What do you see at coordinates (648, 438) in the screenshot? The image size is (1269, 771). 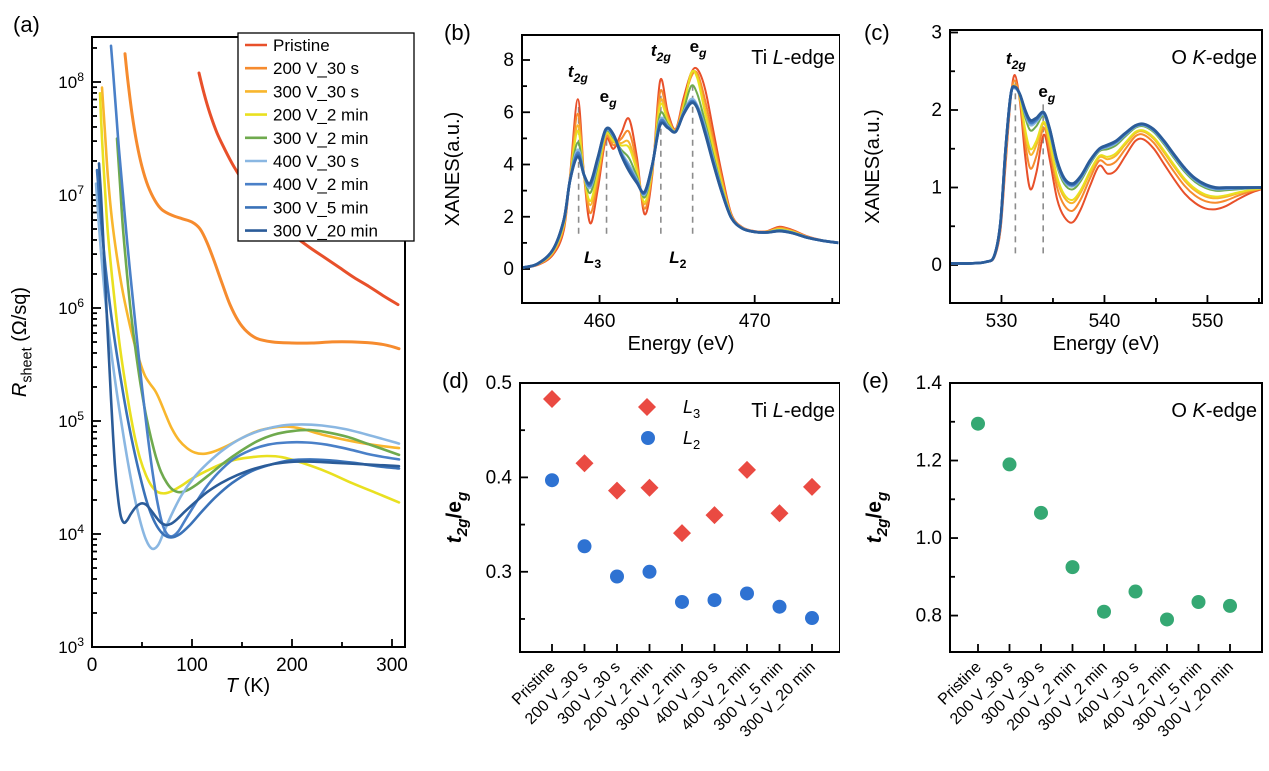 I see `legend-circle` at bounding box center [648, 438].